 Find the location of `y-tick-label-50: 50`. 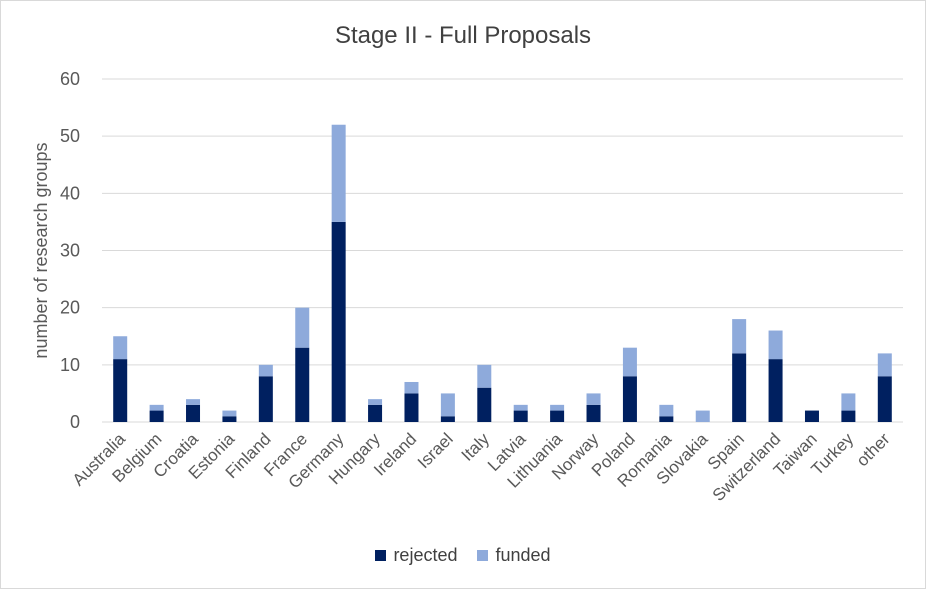

y-tick-label-50: 50 is located at coordinates (70, 136).